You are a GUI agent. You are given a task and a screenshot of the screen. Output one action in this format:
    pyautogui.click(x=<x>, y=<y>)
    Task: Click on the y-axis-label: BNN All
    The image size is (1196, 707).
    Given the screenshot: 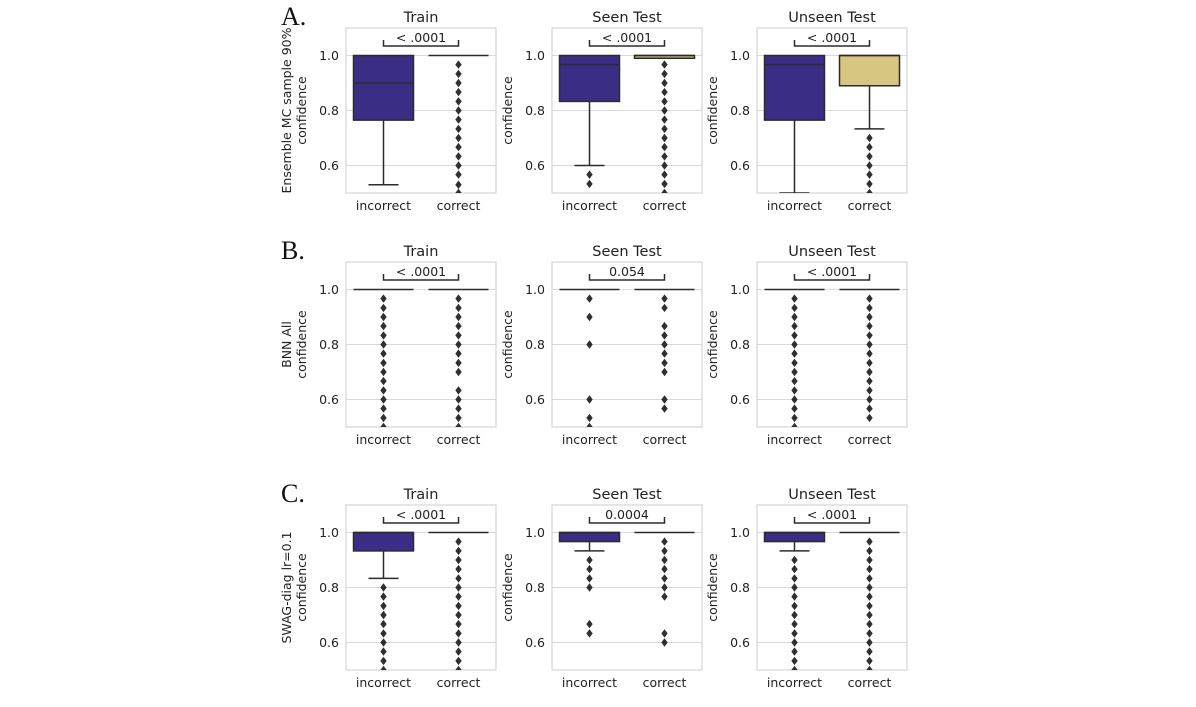 What is the action you would take?
    pyautogui.click(x=286, y=344)
    